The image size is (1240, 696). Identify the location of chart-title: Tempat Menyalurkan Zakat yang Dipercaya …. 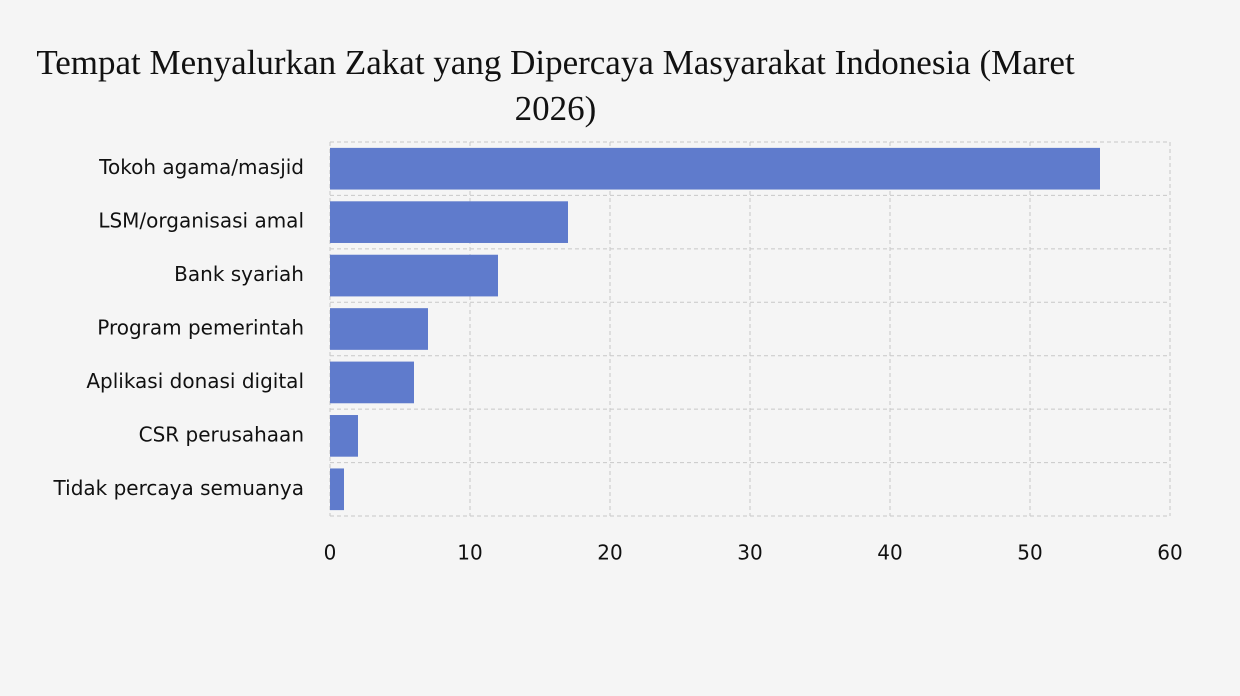
(555, 85).